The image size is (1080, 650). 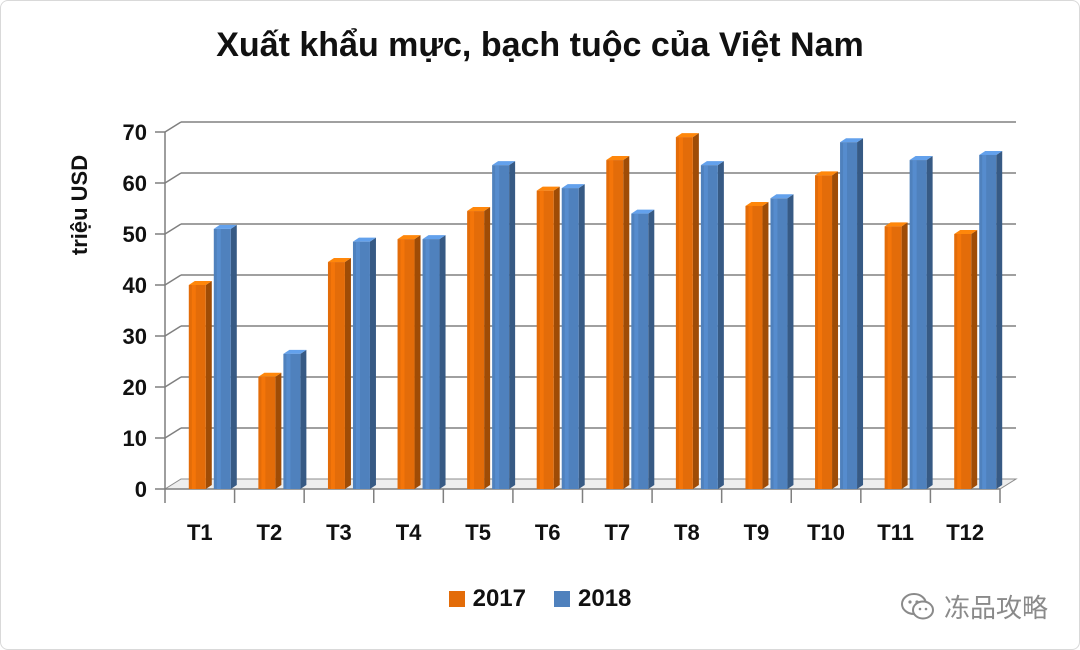 What do you see at coordinates (135, 234) in the screenshot?
I see `y-tick-label: 50` at bounding box center [135, 234].